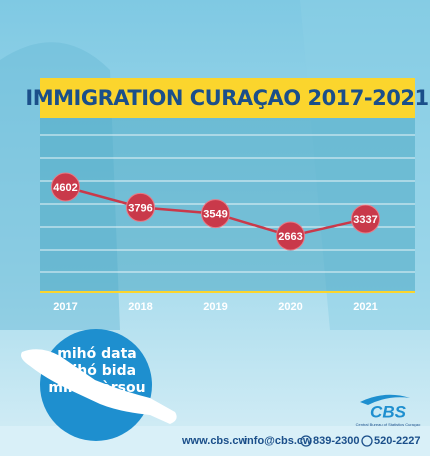  I want to click on data-label: 3796, so click(140, 208).